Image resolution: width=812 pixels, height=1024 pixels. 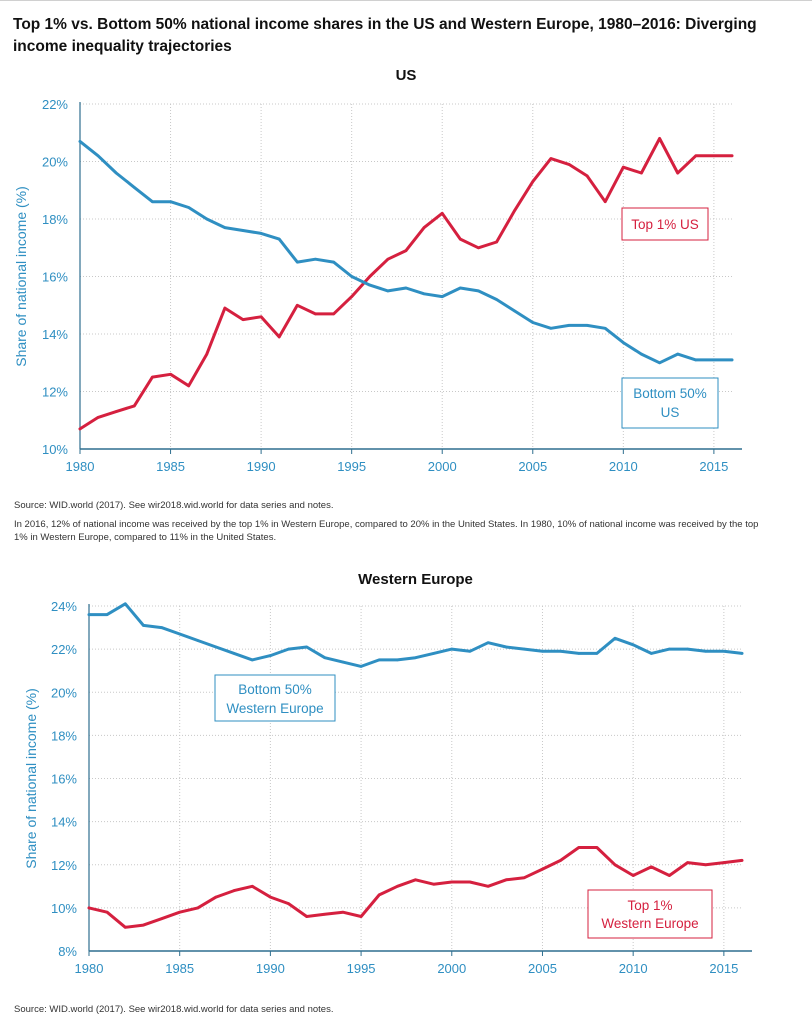 I want to click on annotation-label-line2: US, so click(x=670, y=412).